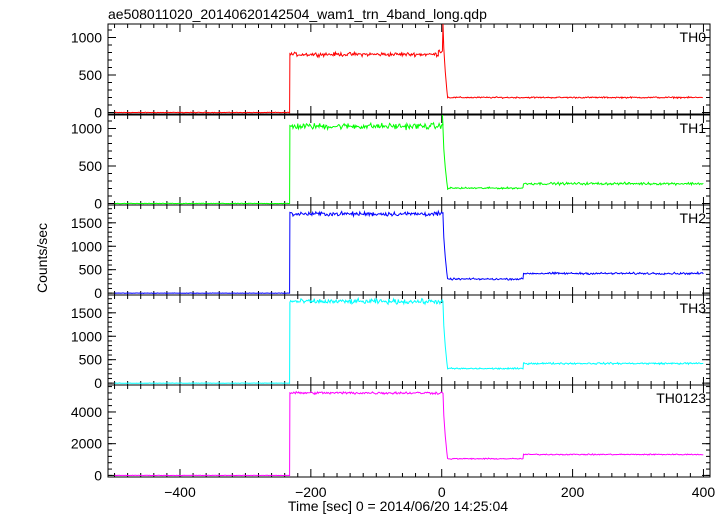 This screenshot has height=521, width=724. I want to click on series-line-th0123, so click(409, 433).